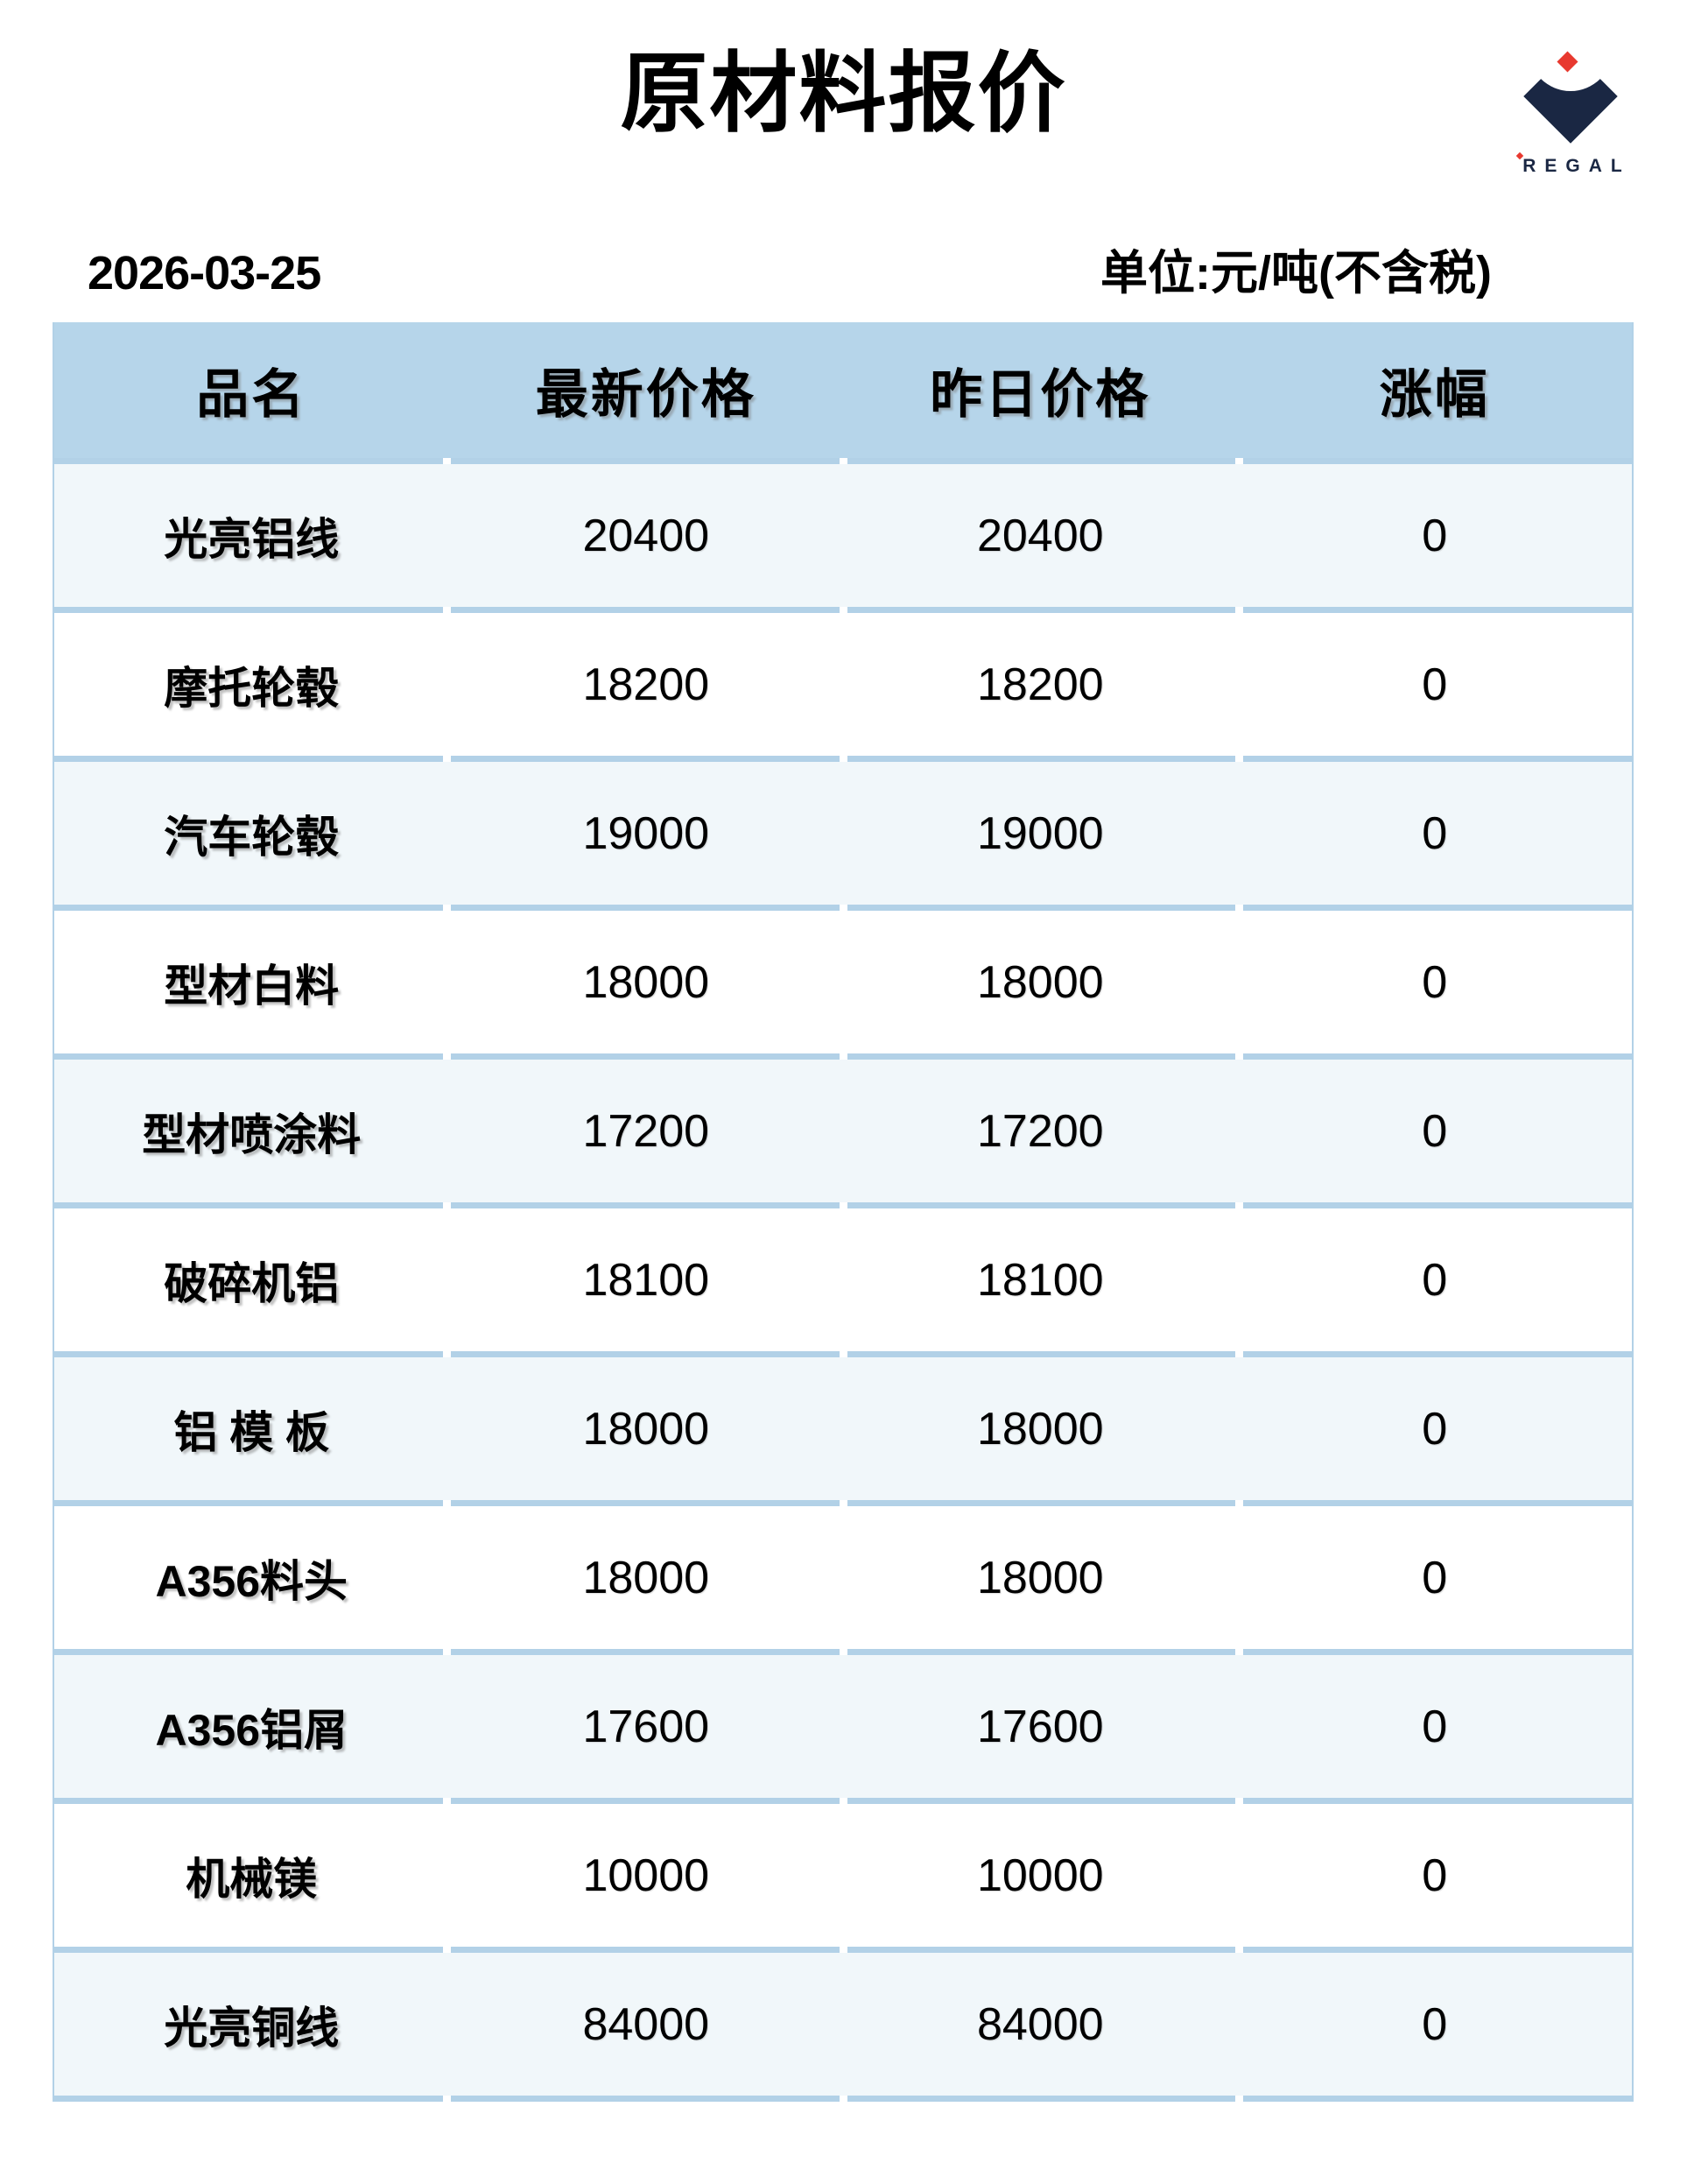 The height and width of the screenshot is (2184, 1687). I want to click on table-row: 光亮铝线 20400 20400 0, so click(843, 535).